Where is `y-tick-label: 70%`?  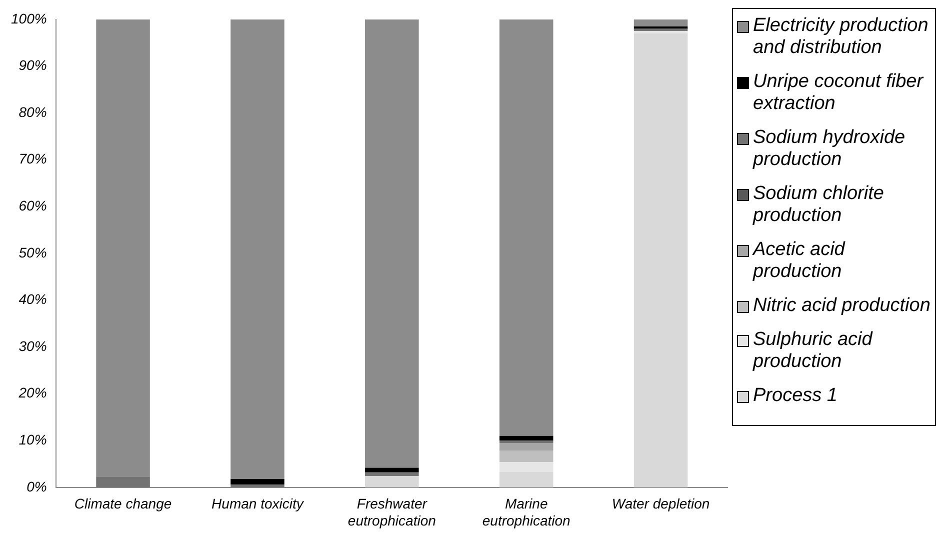
y-tick-label: 70% is located at coordinates (32, 158).